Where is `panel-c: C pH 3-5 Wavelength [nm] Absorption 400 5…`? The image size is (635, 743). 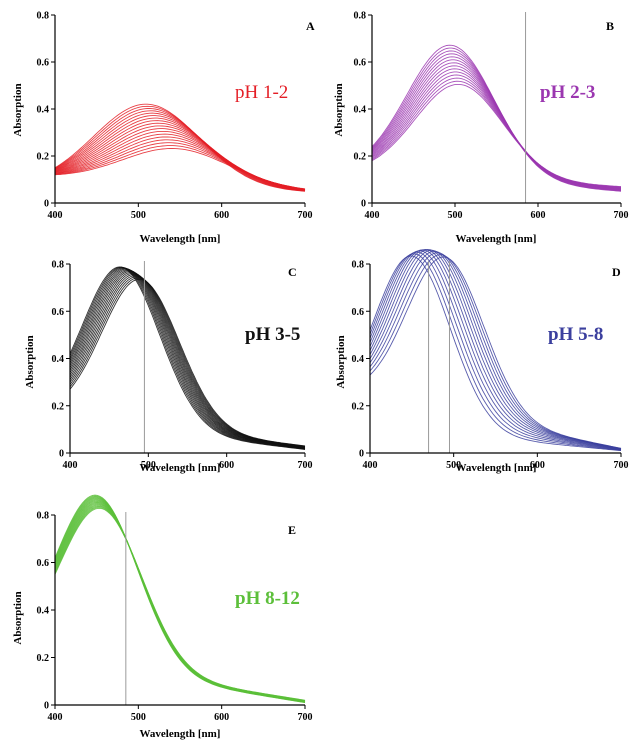 panel-c: C pH 3-5 Wavelength [nm] Absorption 400 5… is located at coordinates (168, 367).